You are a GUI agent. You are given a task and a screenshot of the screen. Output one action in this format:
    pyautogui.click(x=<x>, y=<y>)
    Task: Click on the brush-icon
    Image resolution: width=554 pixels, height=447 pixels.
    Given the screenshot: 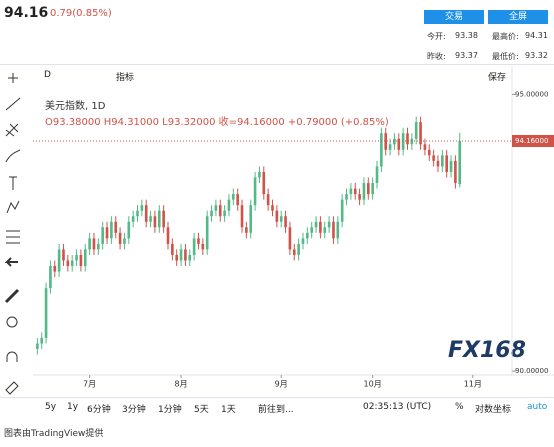 What is the action you would take?
    pyautogui.click(x=13, y=156)
    